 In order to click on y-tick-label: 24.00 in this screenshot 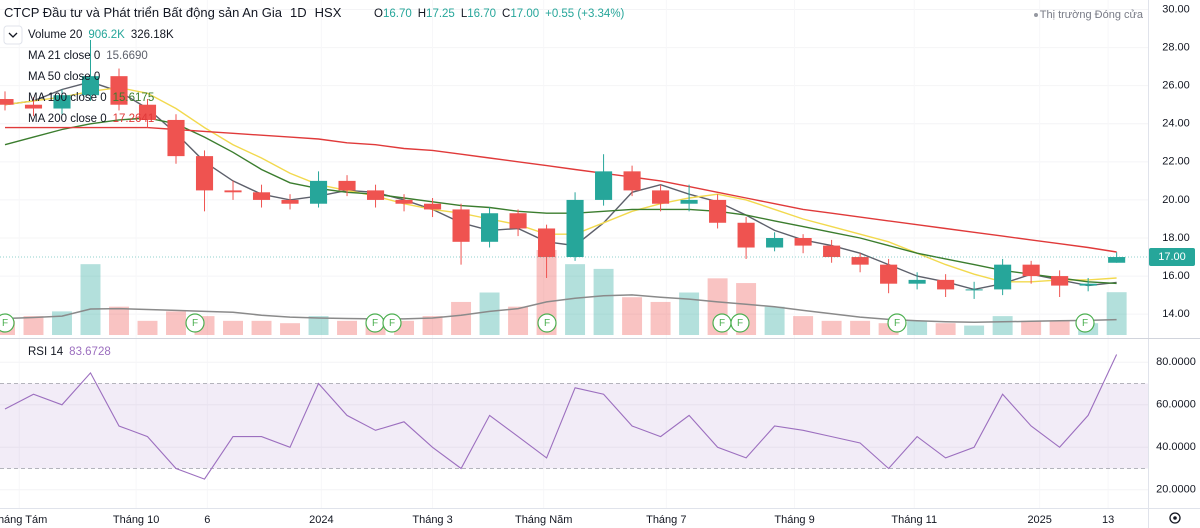, I will do `click(1176, 124)`.